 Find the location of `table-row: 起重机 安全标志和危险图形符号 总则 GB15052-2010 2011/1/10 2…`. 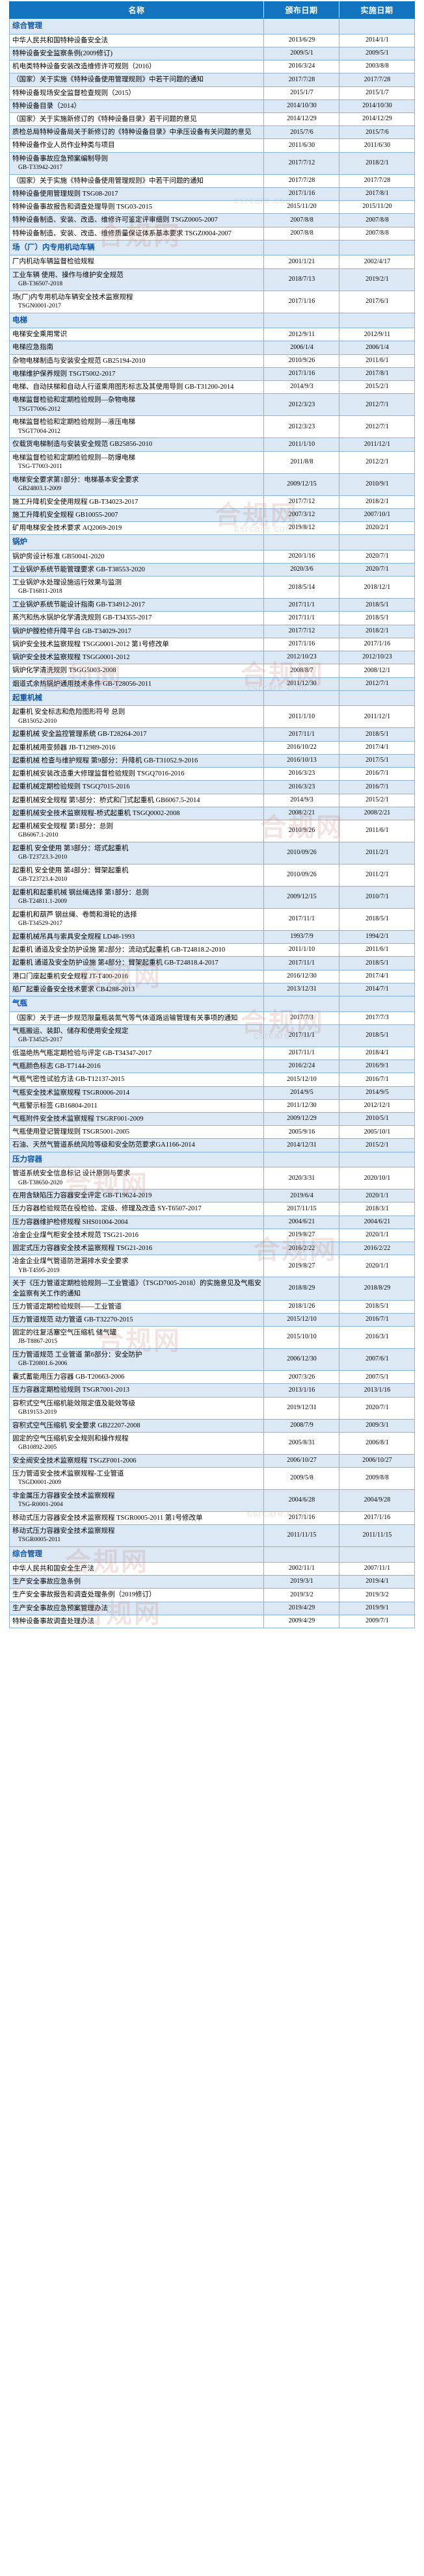

table-row: 起重机 安全标志和危险图形符号 总则 GB15052-2010 2011/1/10 2… is located at coordinates (212, 717).